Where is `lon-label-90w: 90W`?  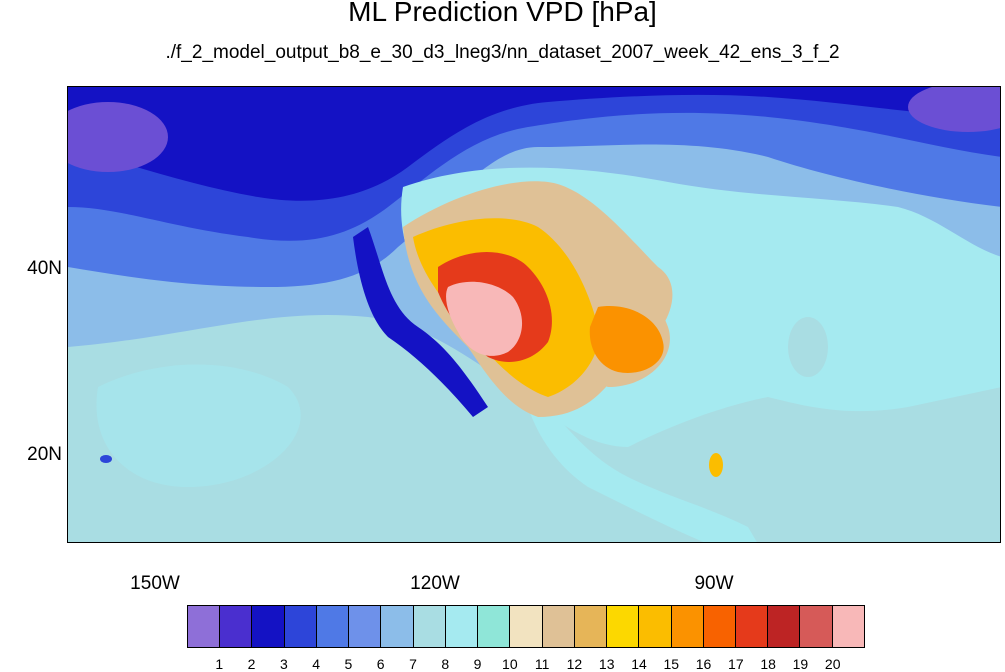 lon-label-90w: 90W is located at coordinates (714, 583).